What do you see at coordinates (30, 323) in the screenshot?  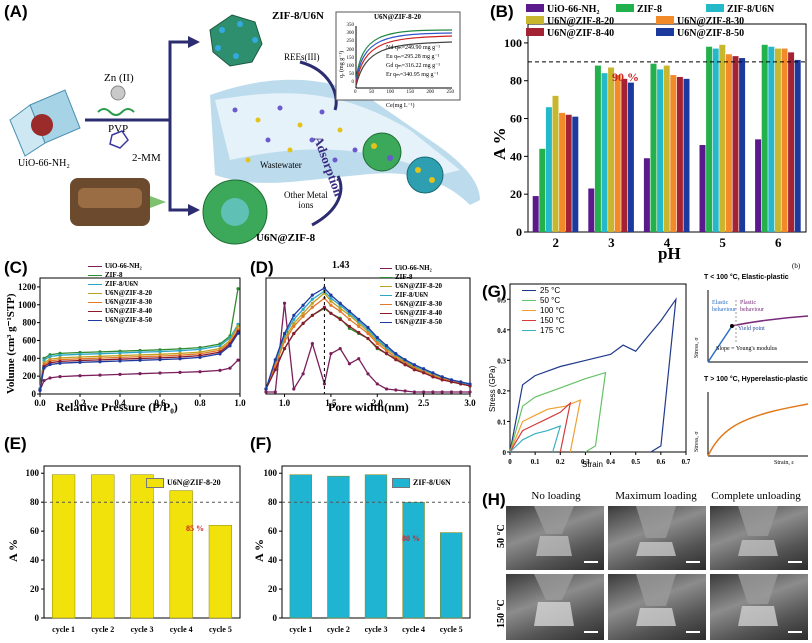 I see `y-tick-label: 800` at bounding box center [30, 323].